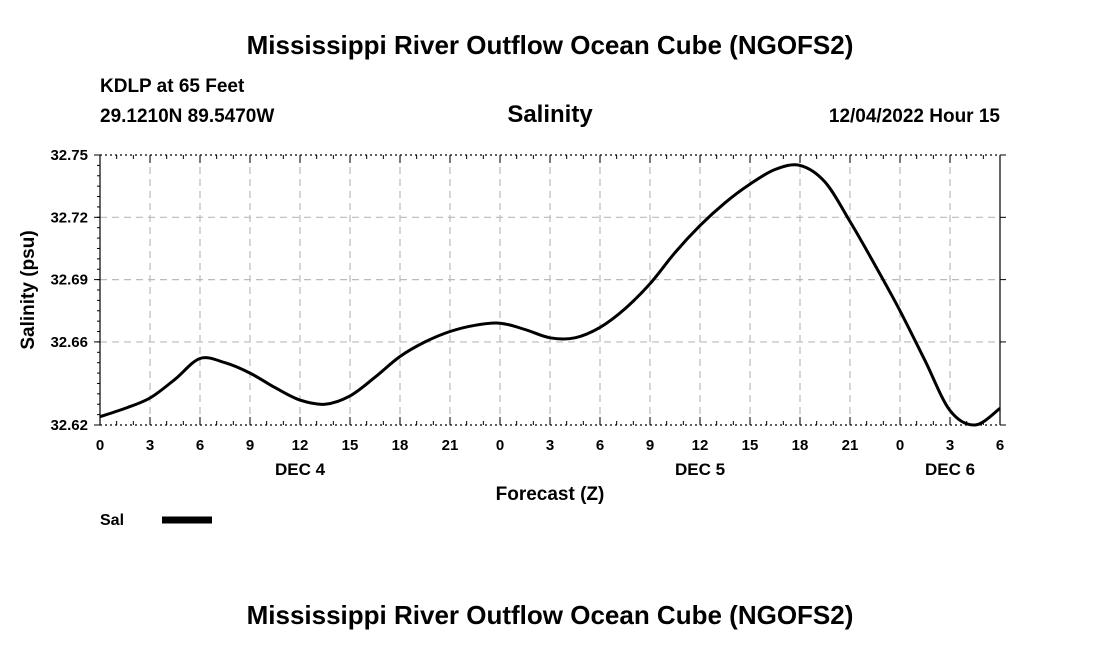 This screenshot has width=1100, height=650. What do you see at coordinates (172, 86) in the screenshot?
I see `station-label: KDLP at 65 Feet` at bounding box center [172, 86].